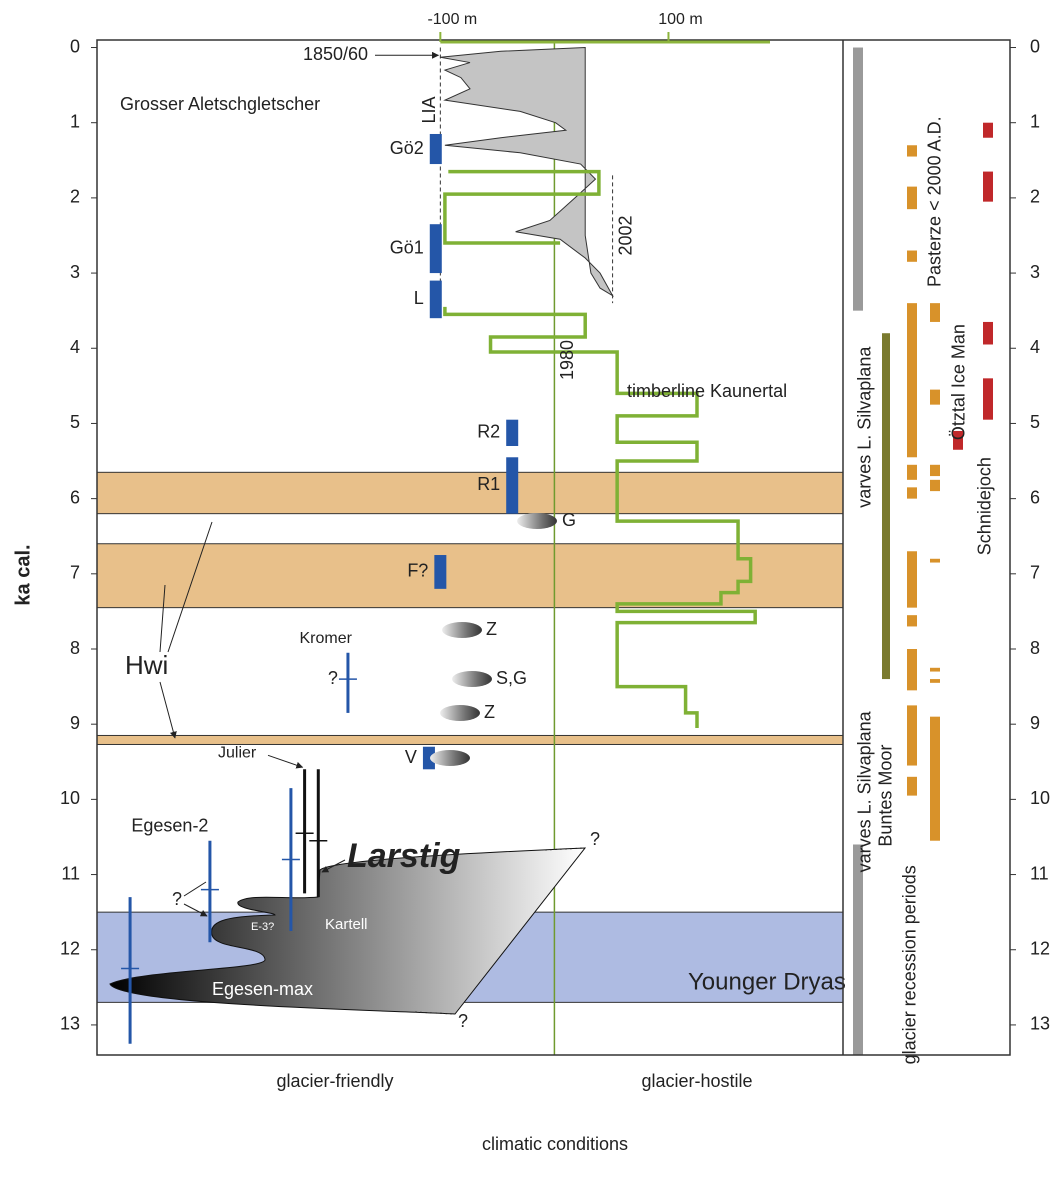  I want to click on hwi-label: Hwi, so click(146, 665).